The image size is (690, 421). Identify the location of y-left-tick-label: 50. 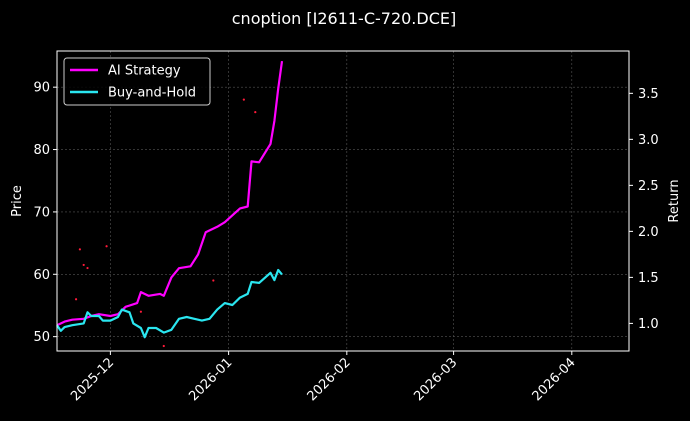
(41, 337).